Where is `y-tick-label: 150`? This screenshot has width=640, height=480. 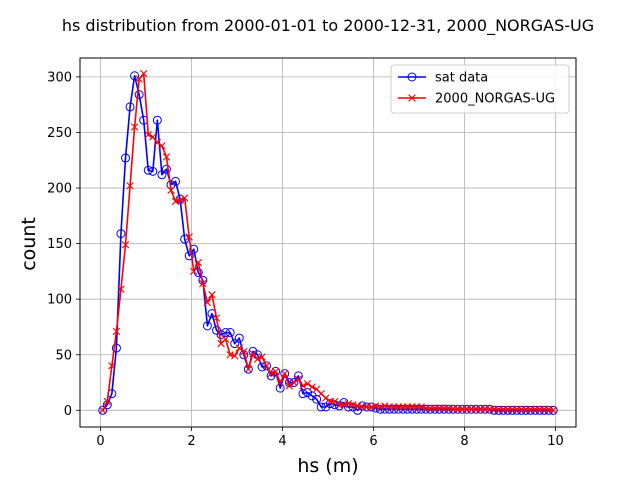
y-tick-label: 150 is located at coordinates (59, 244).